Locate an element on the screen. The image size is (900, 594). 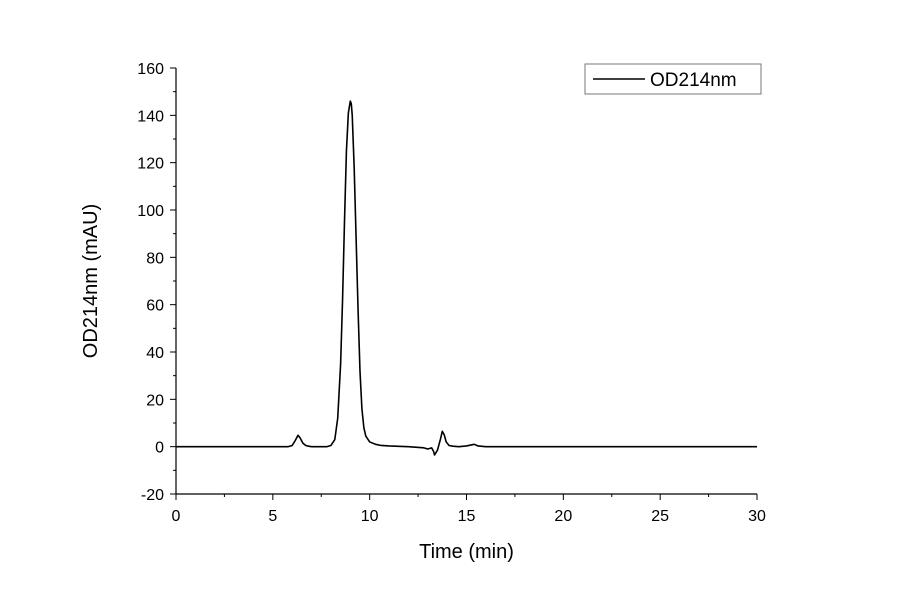
y-tick-label: -20 is located at coordinates (152, 495).